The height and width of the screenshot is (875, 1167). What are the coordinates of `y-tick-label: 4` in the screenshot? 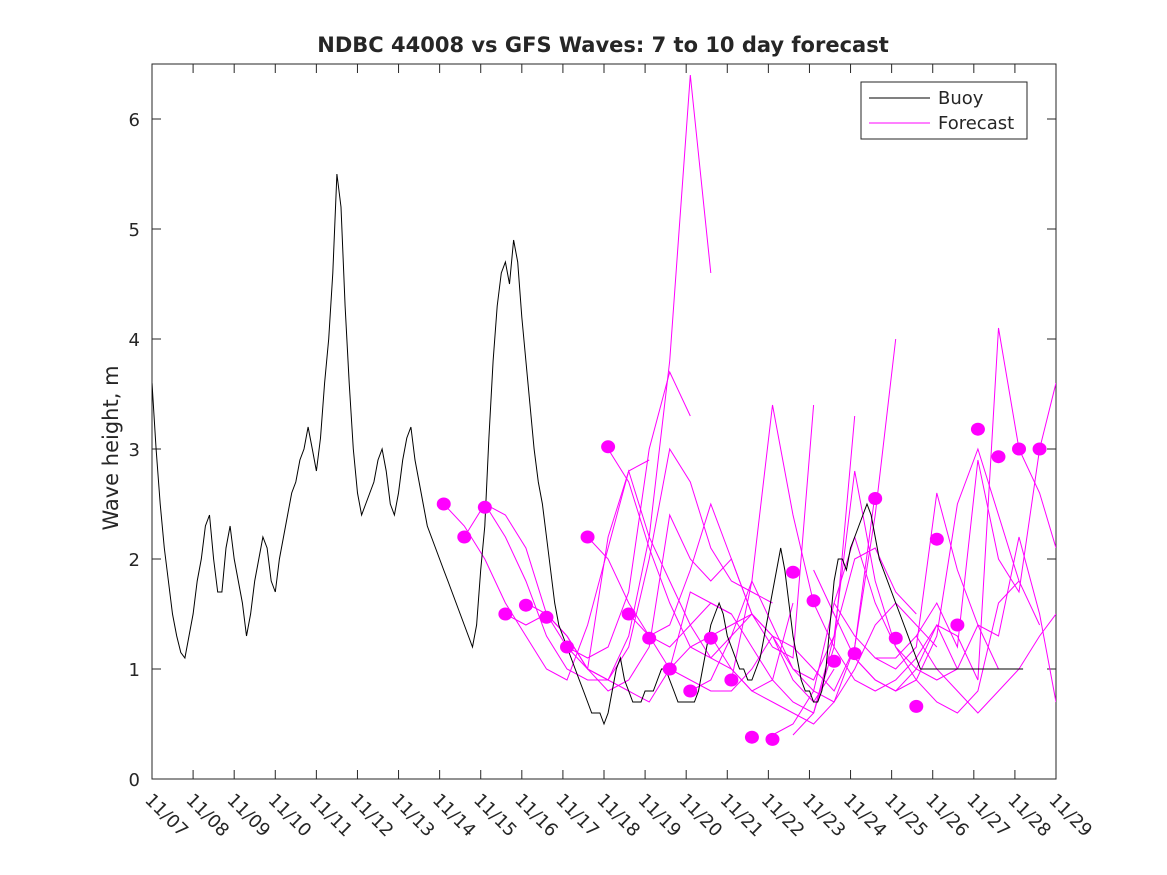 It's located at (134, 340).